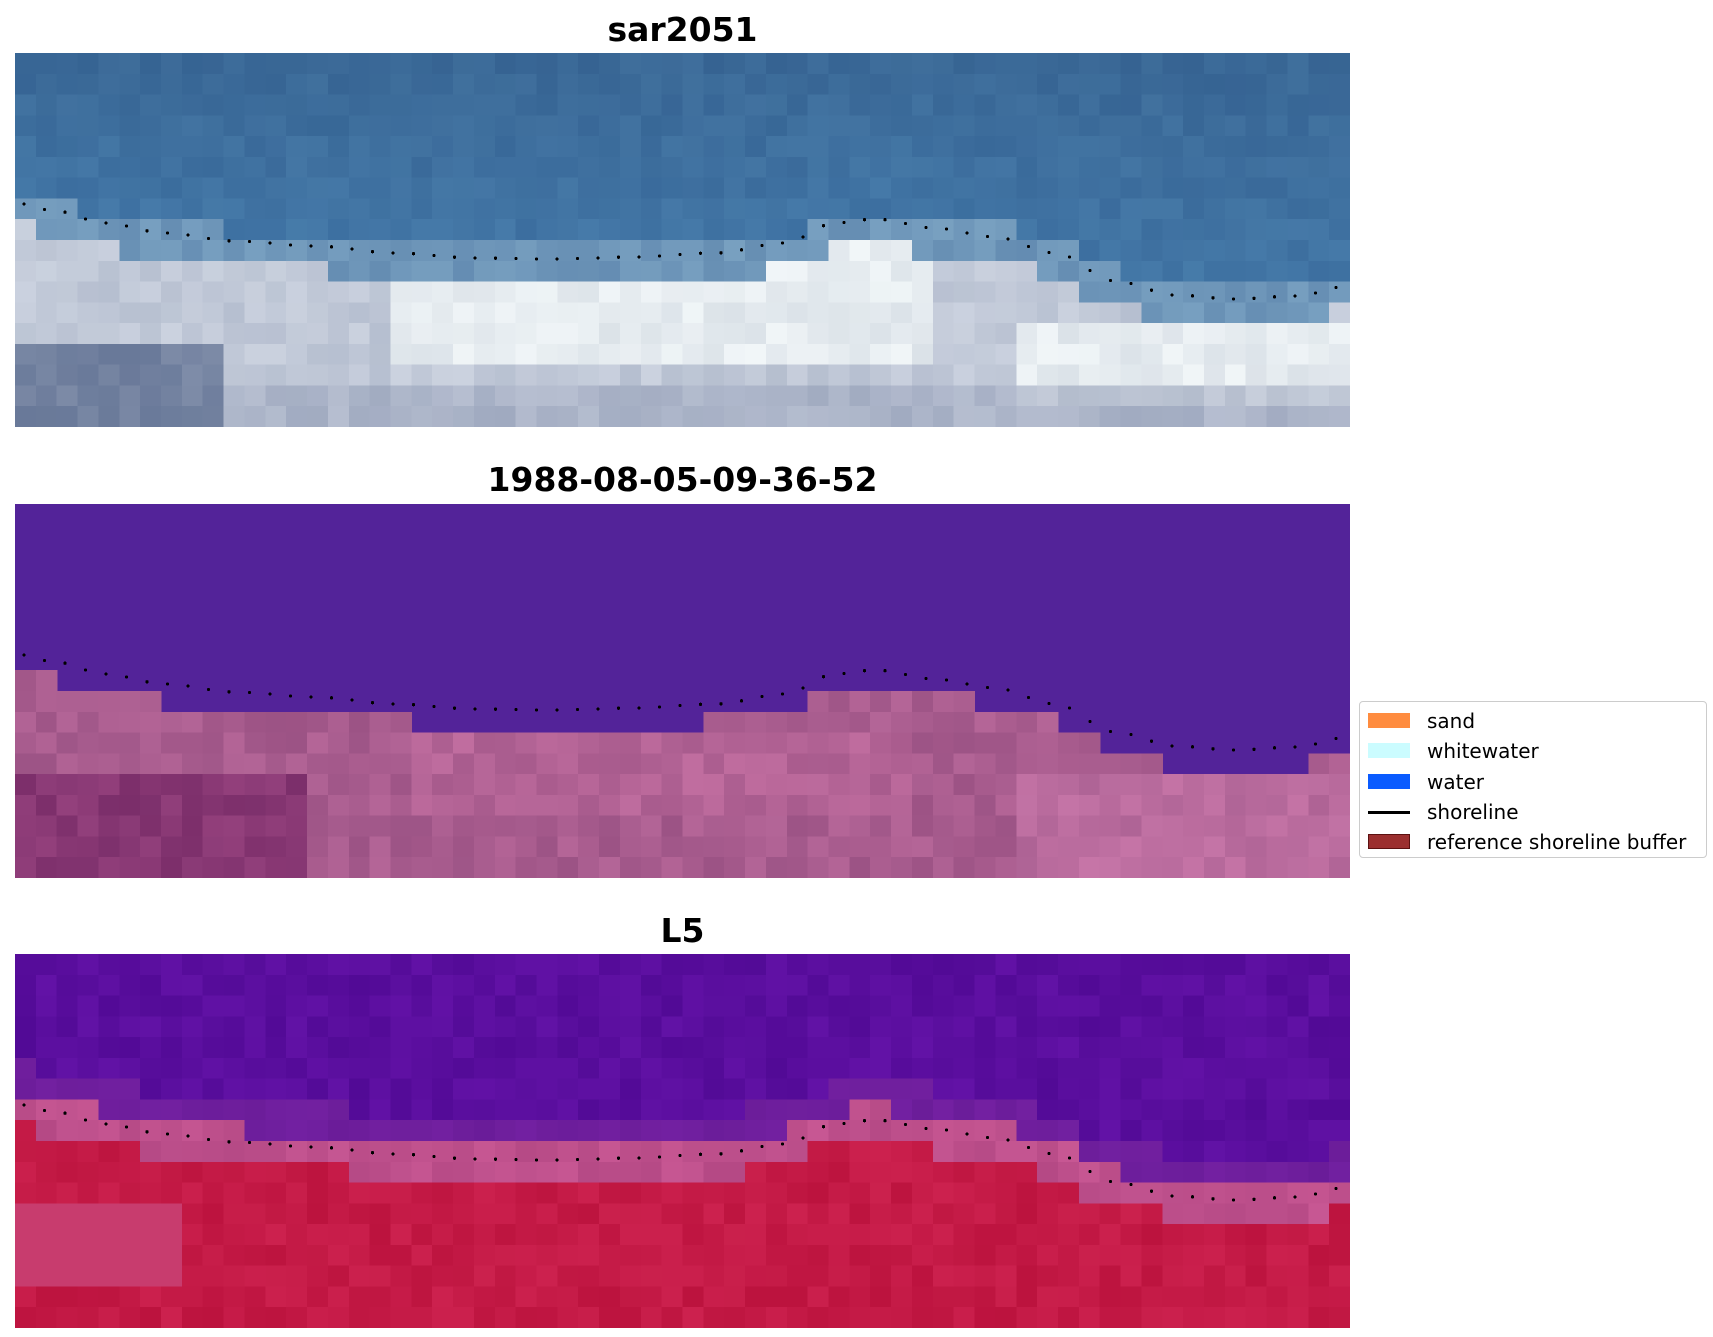  What do you see at coordinates (1389, 720) in the screenshot?
I see `sand-swatch` at bounding box center [1389, 720].